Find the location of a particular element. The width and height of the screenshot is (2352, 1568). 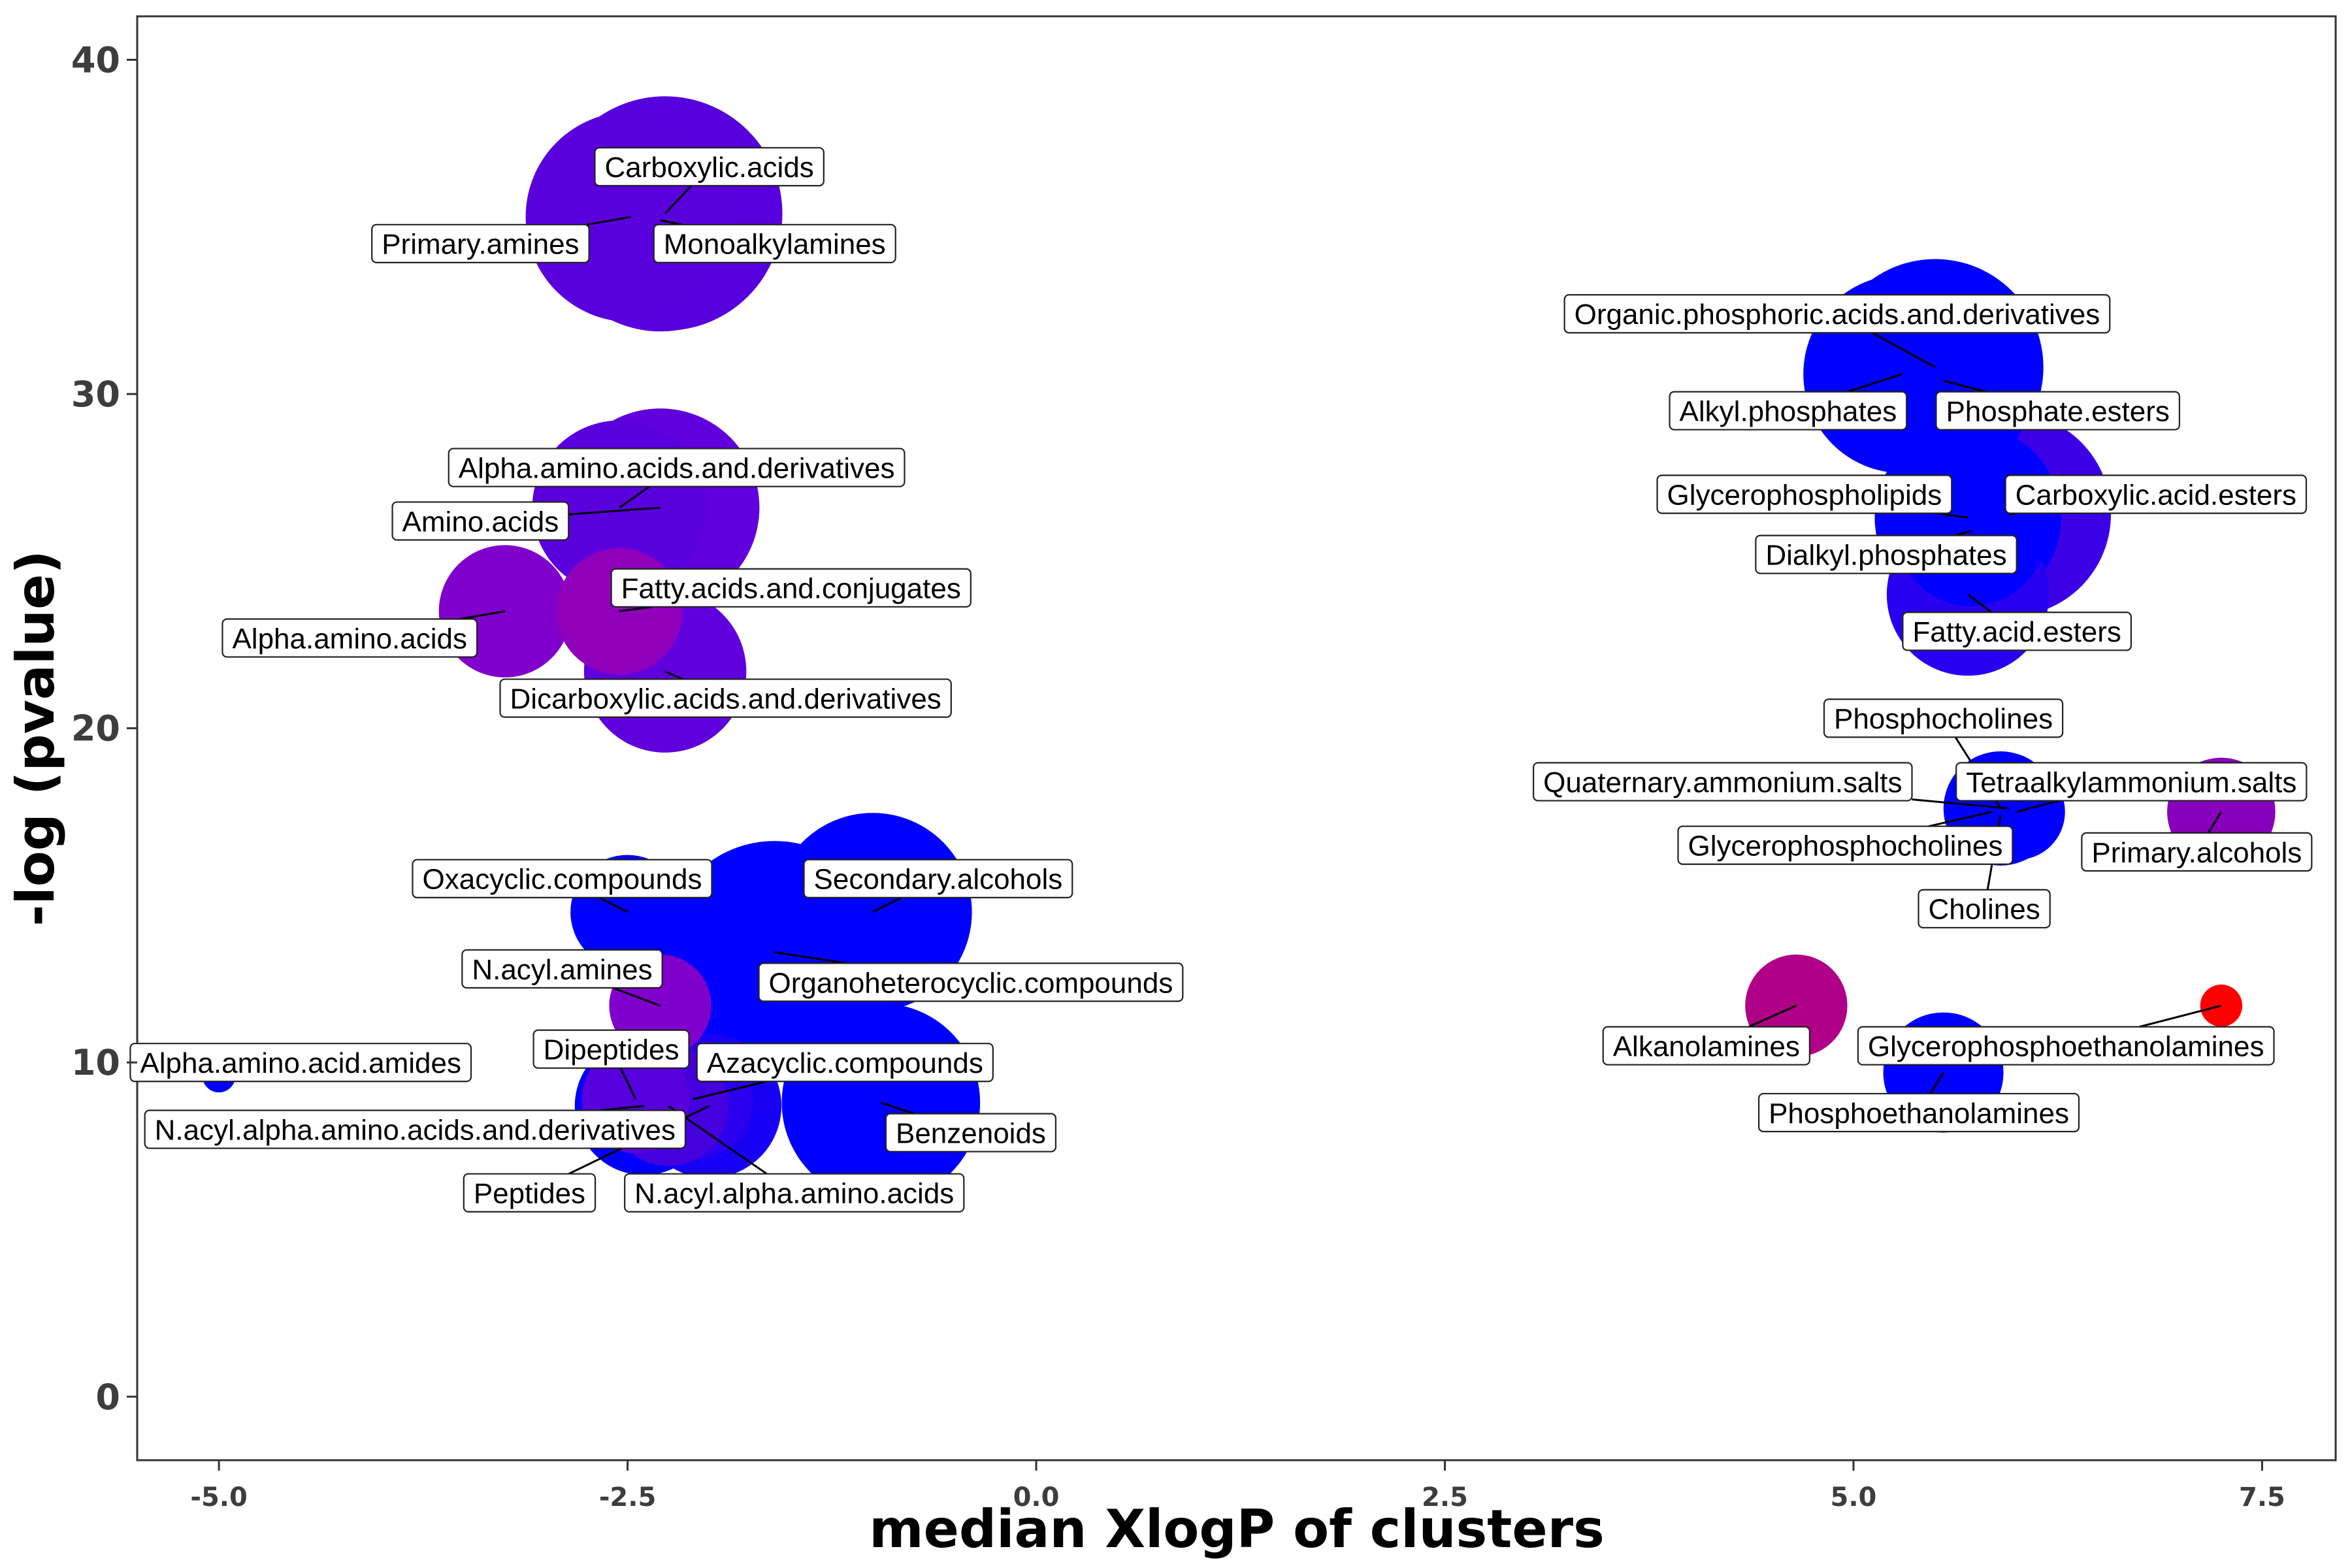

bubble-label-text: Carboxylic.acids is located at coordinates (708, 168).